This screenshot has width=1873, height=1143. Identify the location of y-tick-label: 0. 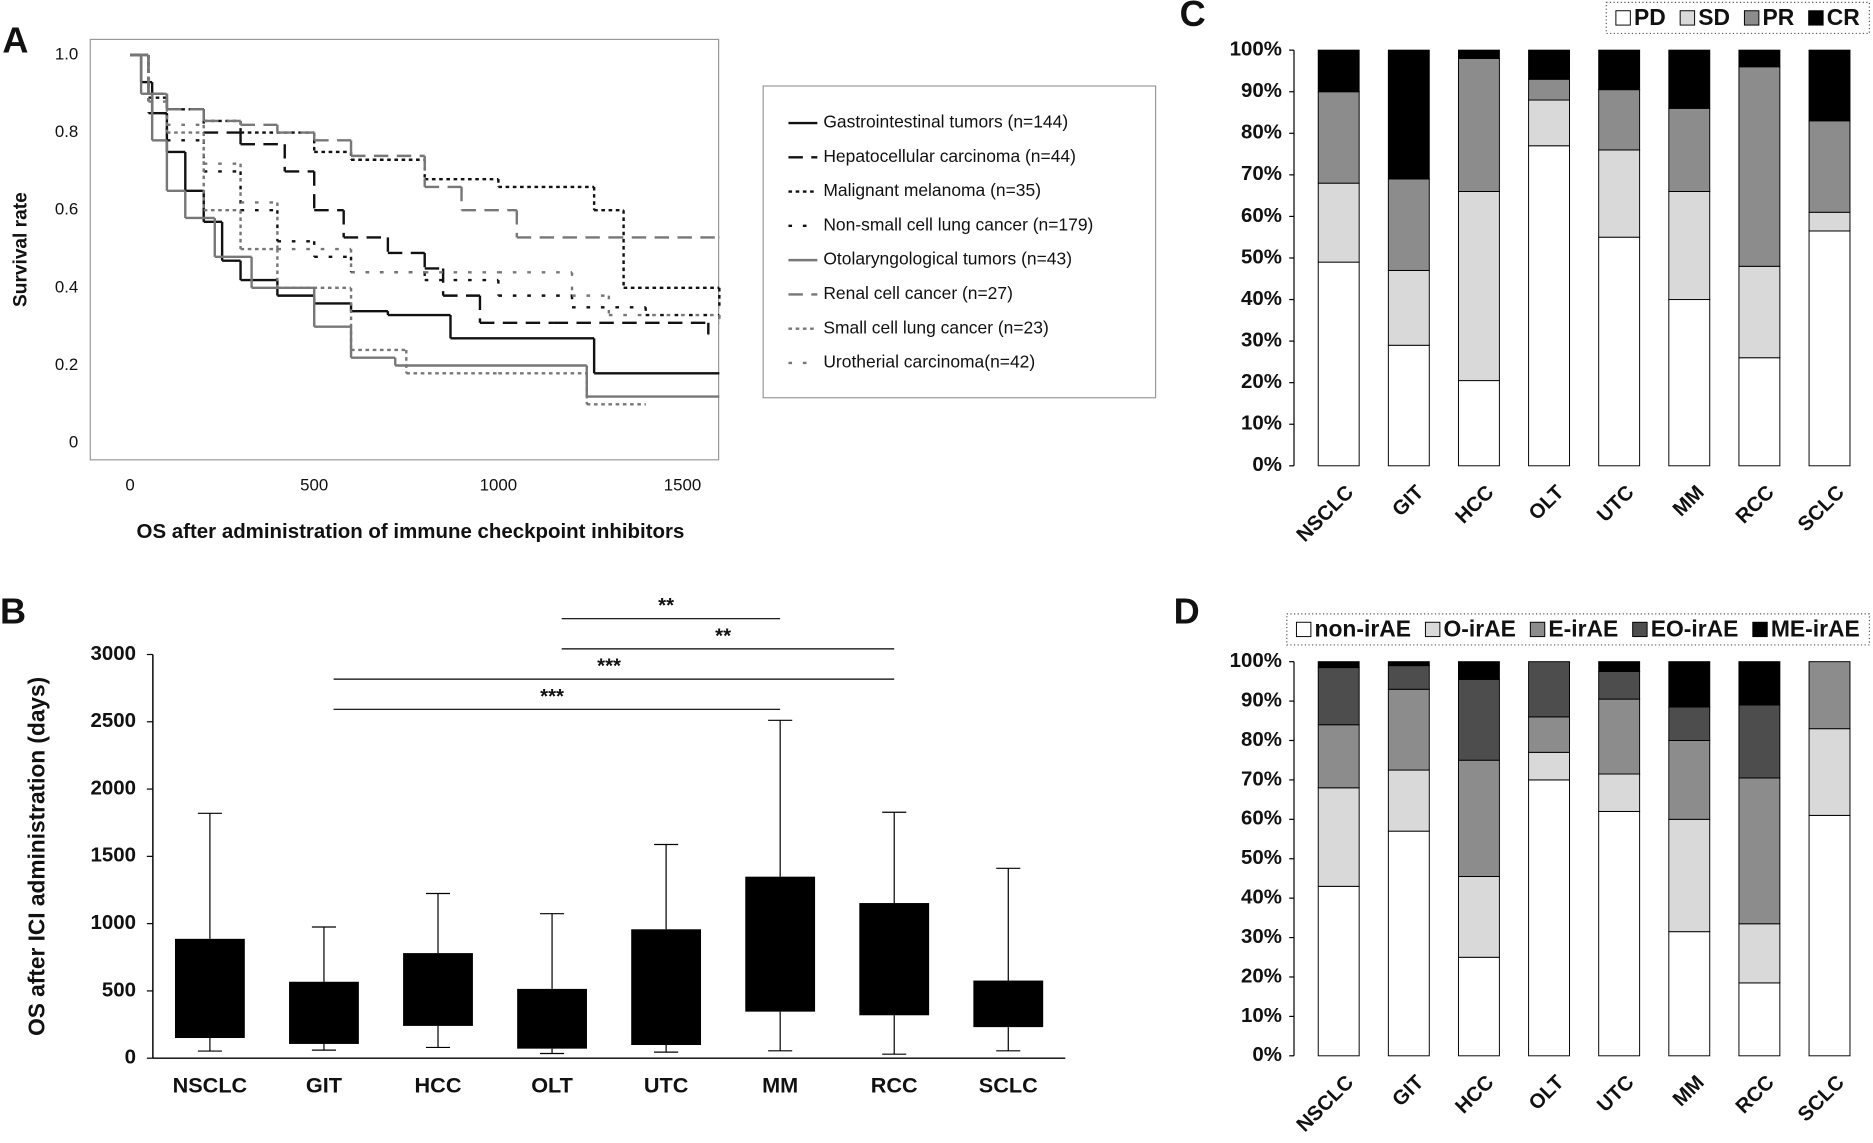
(130, 1058).